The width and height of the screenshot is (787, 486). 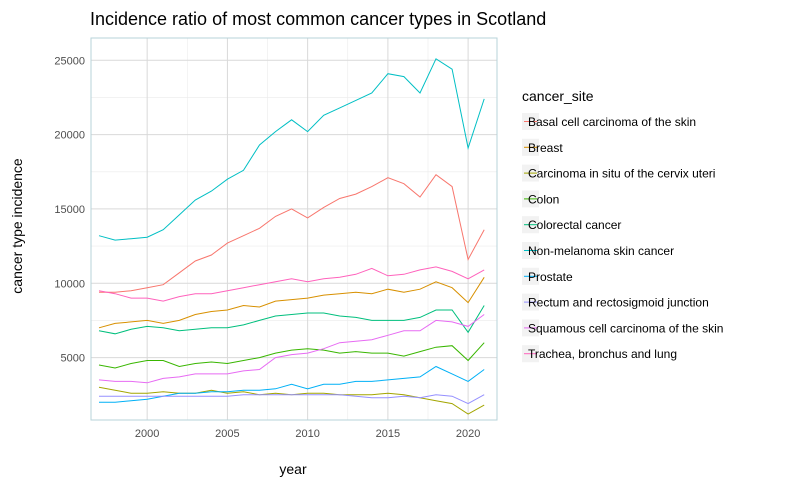 What do you see at coordinates (602, 354) in the screenshot?
I see `legend-label-trachea-bronchus-and-lung: Trachea, bronchus and lung` at bounding box center [602, 354].